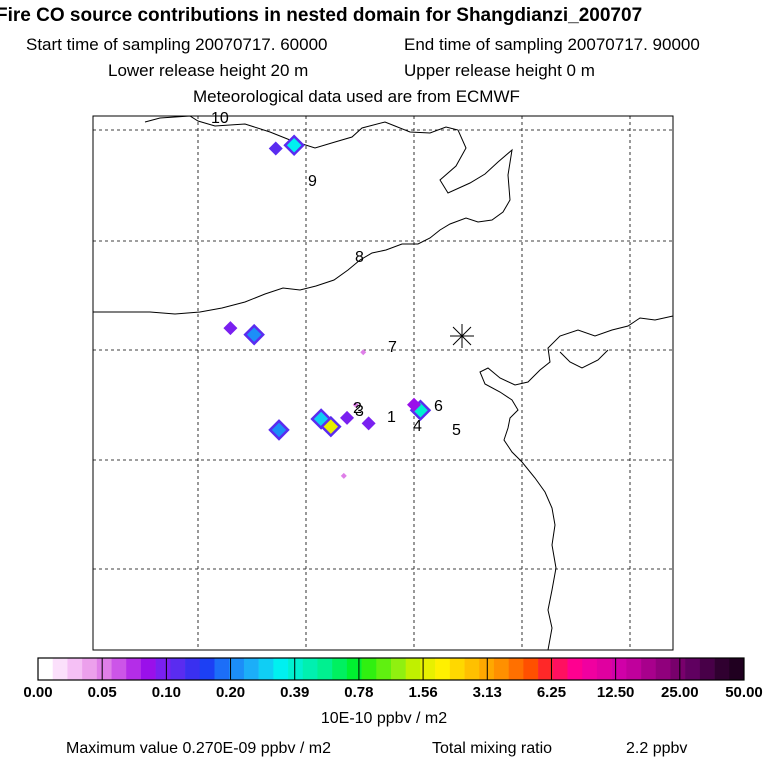 This screenshot has width=768, height=768. What do you see at coordinates (384, 718) in the screenshot?
I see `colorbar-unit: 10E-10 ppbv / m2` at bounding box center [384, 718].